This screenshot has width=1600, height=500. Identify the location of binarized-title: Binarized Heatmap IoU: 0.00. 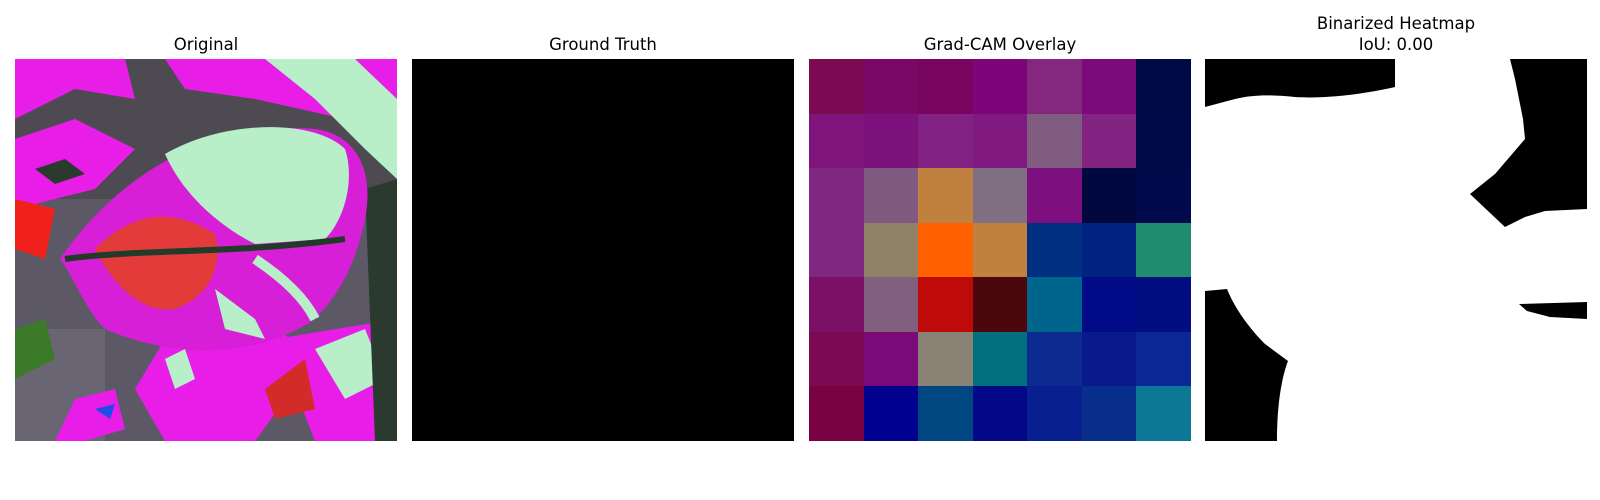
(1396, 34).